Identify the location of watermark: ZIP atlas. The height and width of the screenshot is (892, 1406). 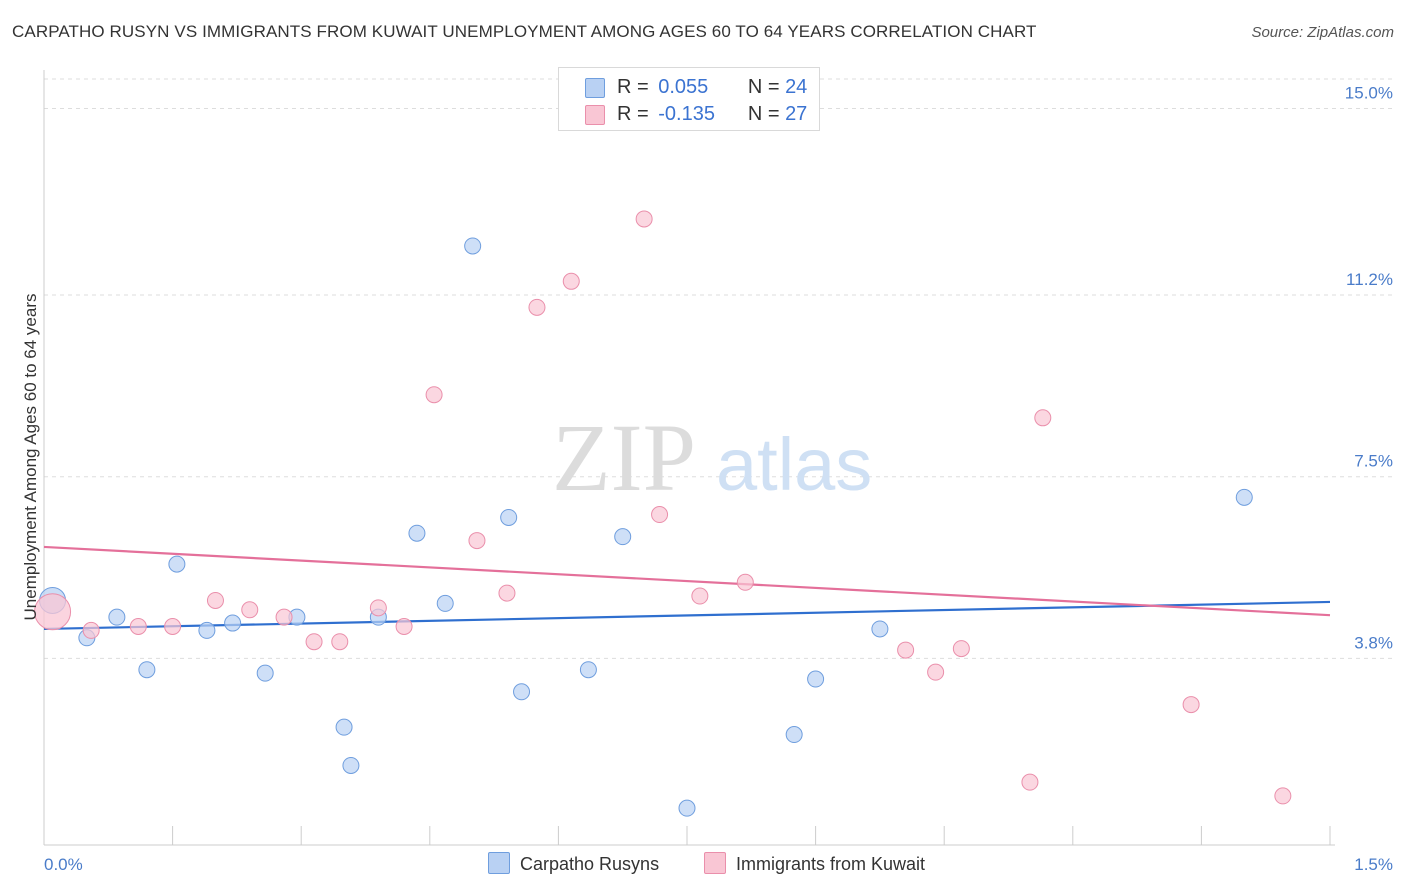
(712, 457).